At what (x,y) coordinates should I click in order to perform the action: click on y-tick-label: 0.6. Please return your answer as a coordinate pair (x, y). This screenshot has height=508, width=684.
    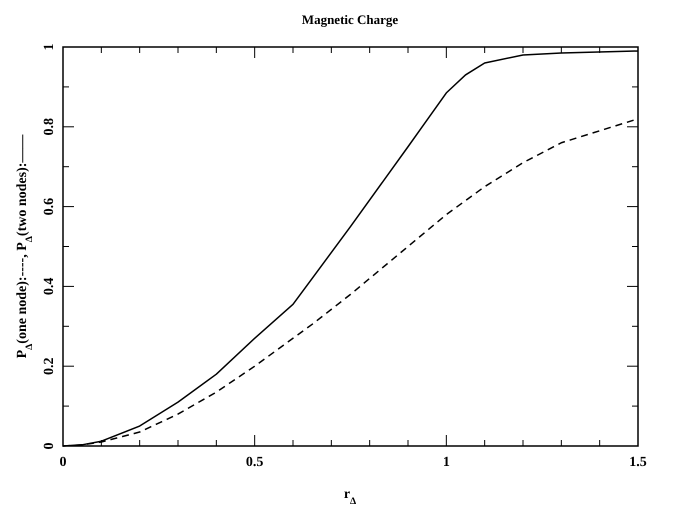
    Looking at the image, I should click on (49, 207).